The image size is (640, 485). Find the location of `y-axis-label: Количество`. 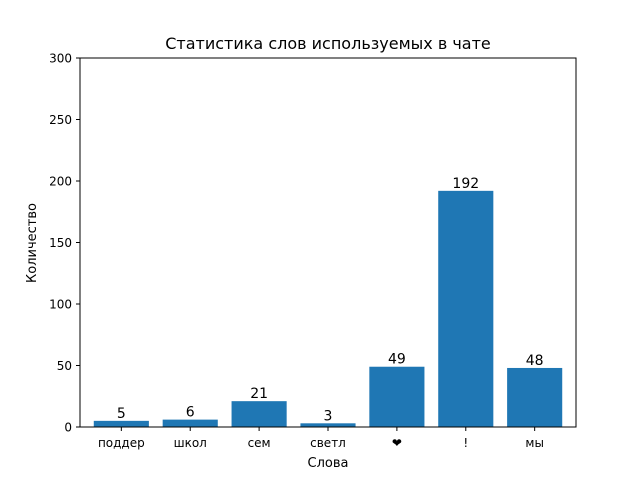

y-axis-label: Количество is located at coordinates (32, 243).